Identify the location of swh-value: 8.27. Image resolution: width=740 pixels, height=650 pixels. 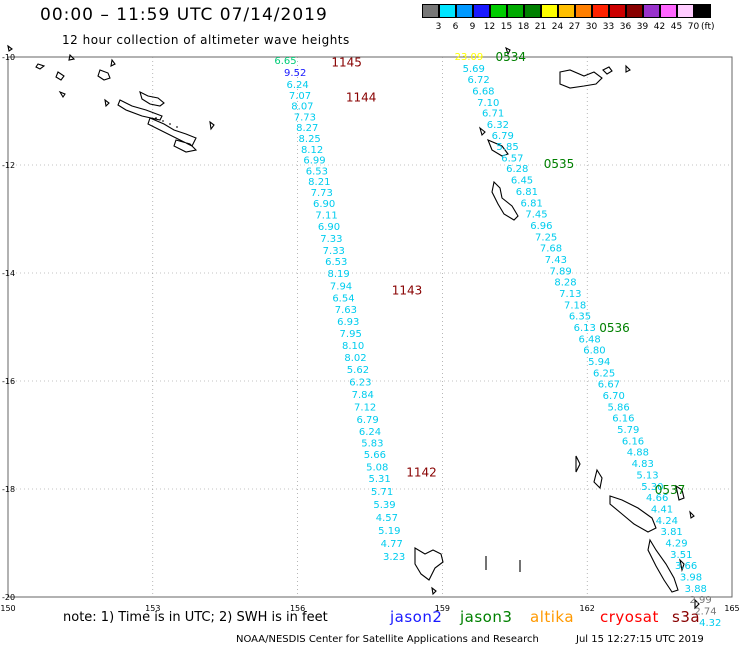
(307, 128).